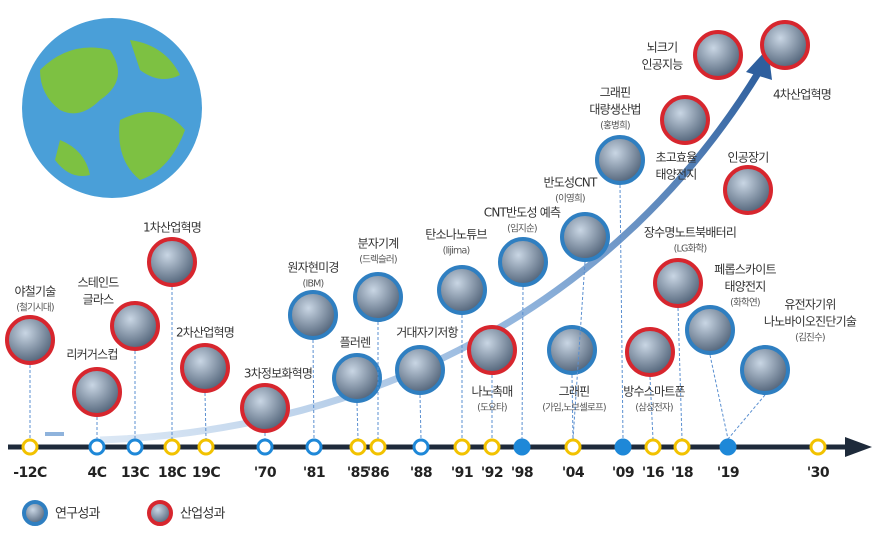  What do you see at coordinates (809, 305) in the screenshot?
I see `event-label: 유전자기위` at bounding box center [809, 305].